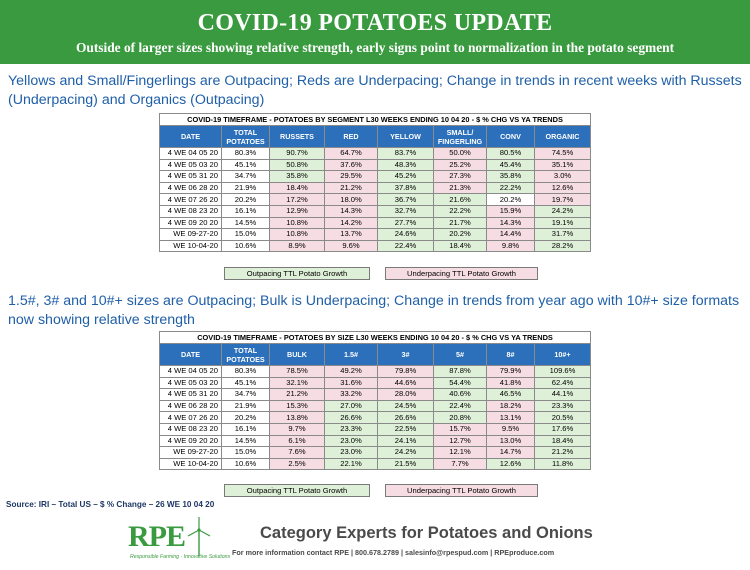 This screenshot has width=750, height=570. I want to click on wind-turbine-icon, so click(199, 536).